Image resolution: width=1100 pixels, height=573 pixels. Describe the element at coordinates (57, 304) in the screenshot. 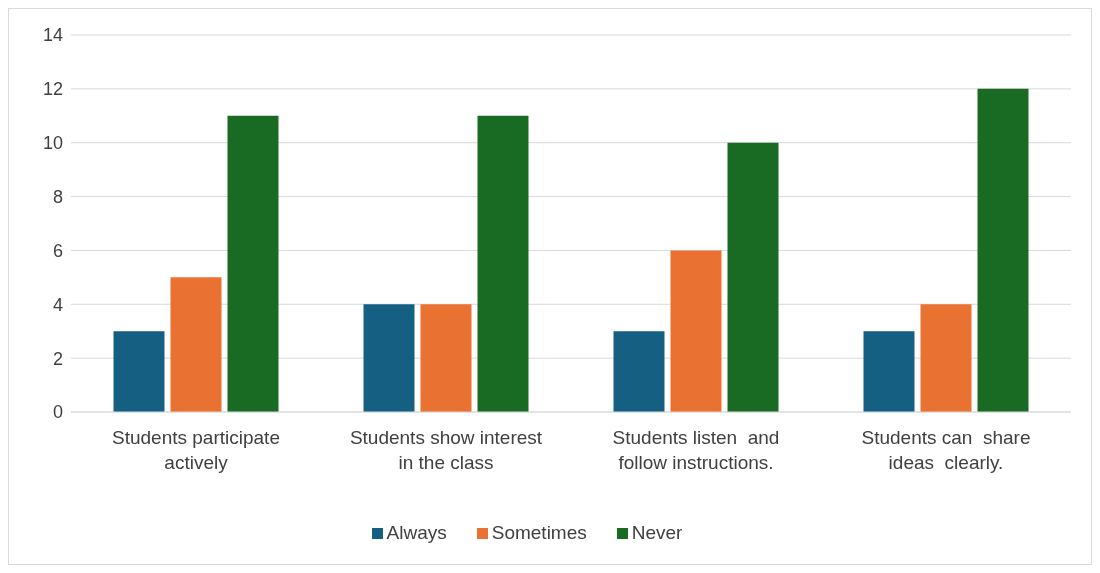

I see `y-tick-label: 4` at that location.